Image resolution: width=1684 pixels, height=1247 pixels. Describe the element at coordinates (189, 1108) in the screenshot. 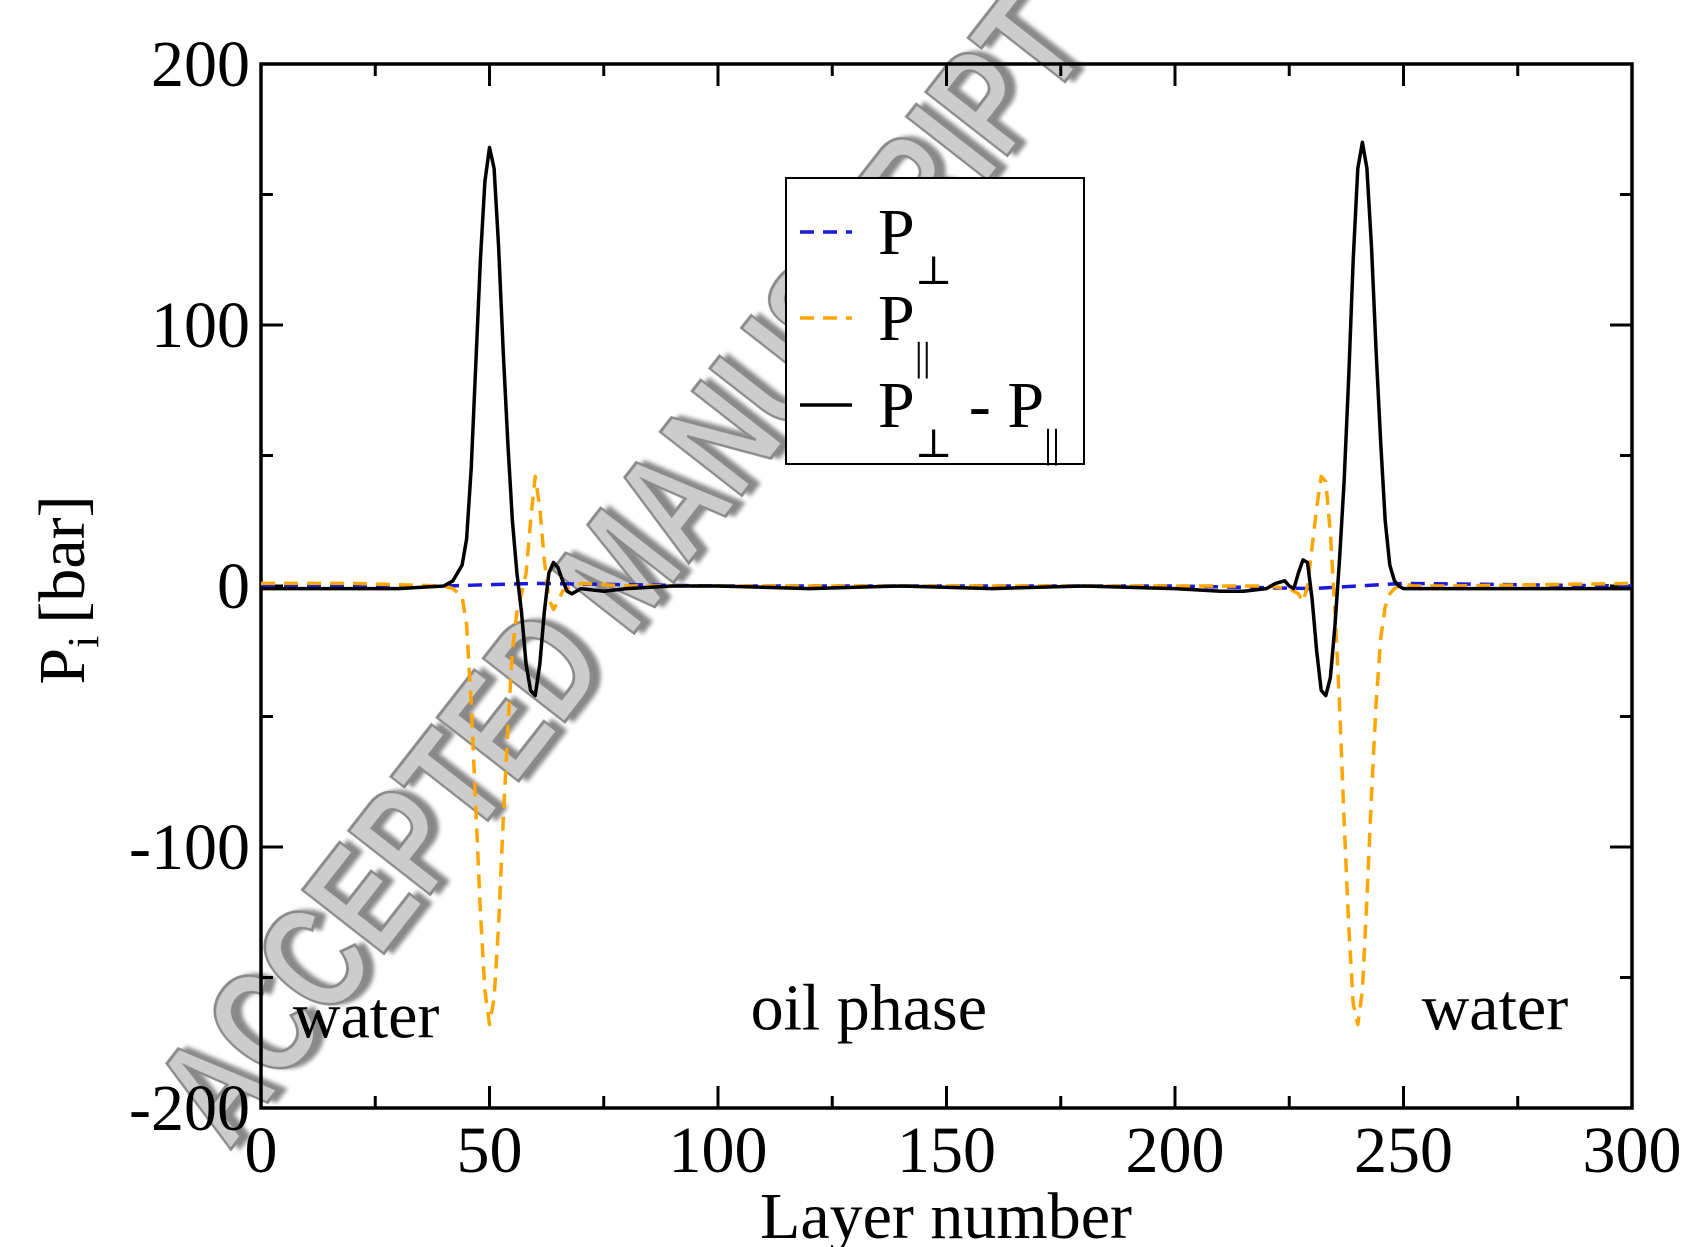

I see `y-tick-label: -200` at that location.